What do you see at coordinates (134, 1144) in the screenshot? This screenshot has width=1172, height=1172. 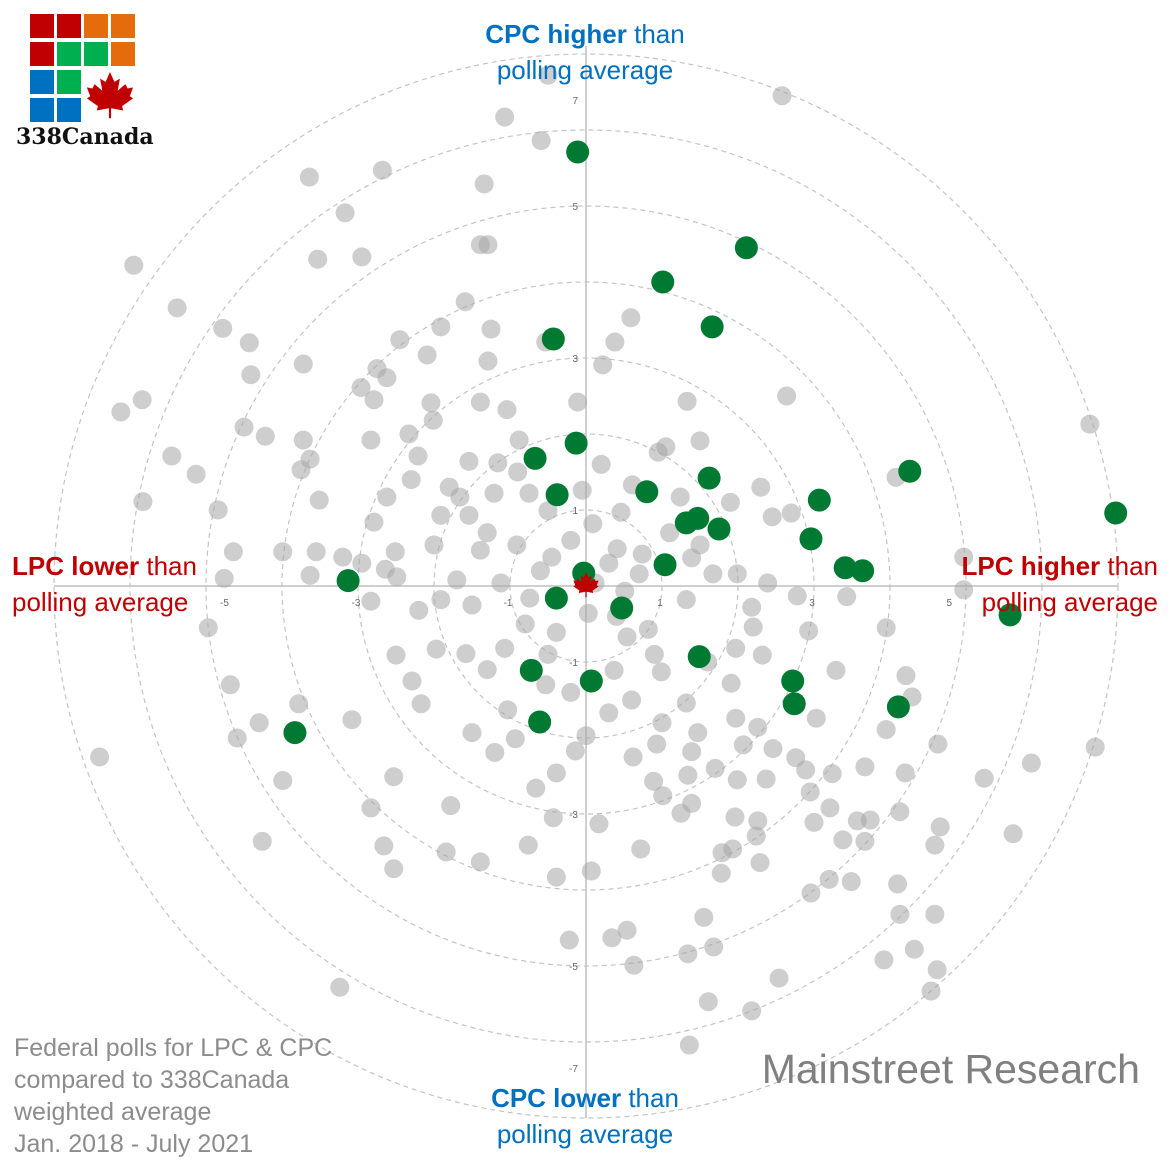 I see `footnote-line: Jan. 2018 - July 2021` at bounding box center [134, 1144].